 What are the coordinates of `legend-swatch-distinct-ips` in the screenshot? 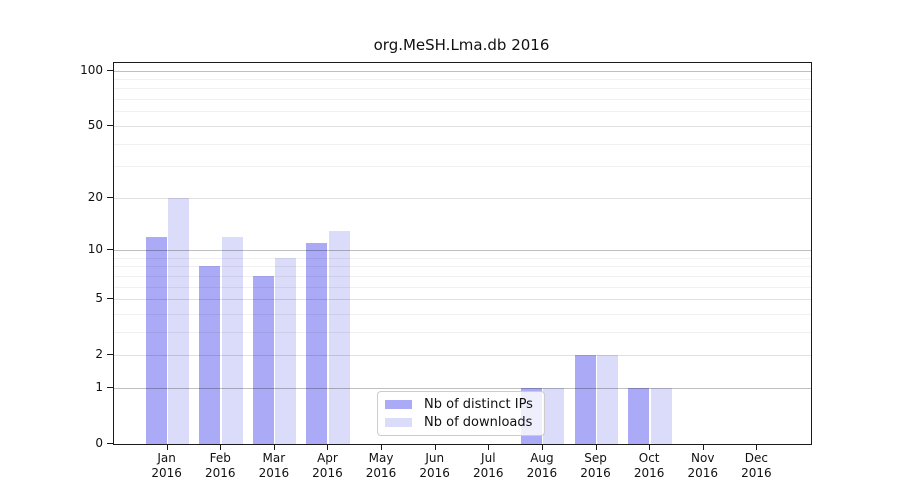 It's located at (398, 404).